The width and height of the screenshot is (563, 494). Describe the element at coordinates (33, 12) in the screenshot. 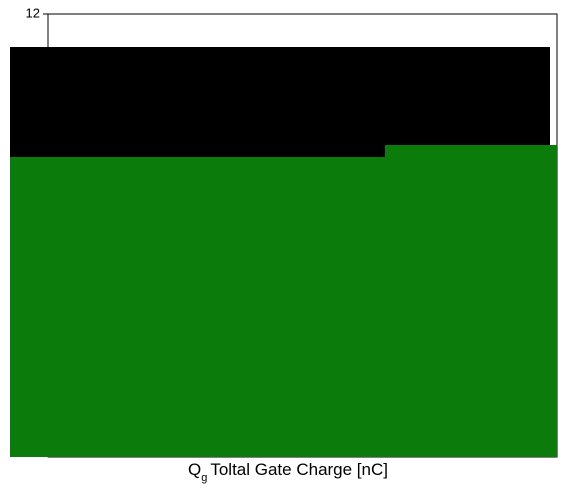

I see `y-tick-label: 12` at that location.